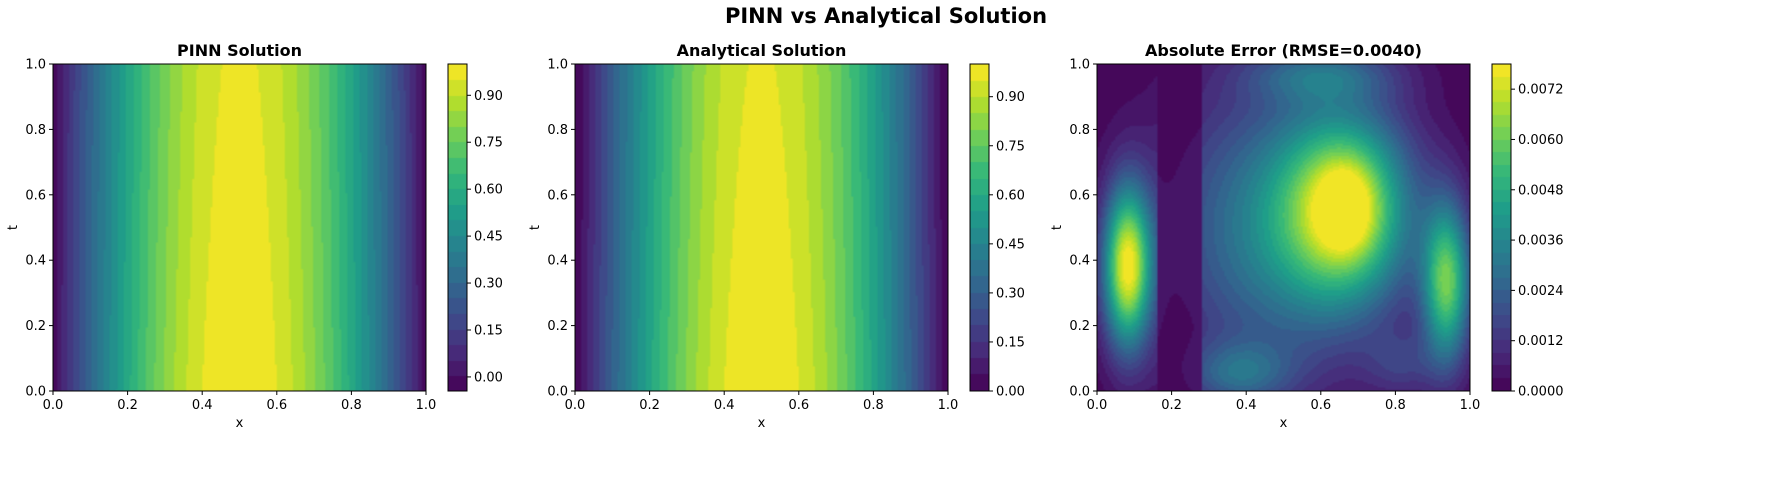 The image size is (1772, 499). Describe the element at coordinates (1541, 90) in the screenshot. I see `colorbar-tick-label: 0.0072` at that location.